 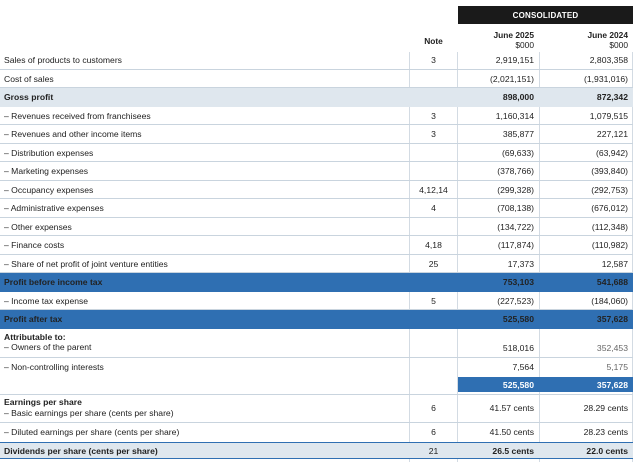 What do you see at coordinates (34, 245) in the screenshot?
I see `row-label: – Finance costs` at bounding box center [34, 245].